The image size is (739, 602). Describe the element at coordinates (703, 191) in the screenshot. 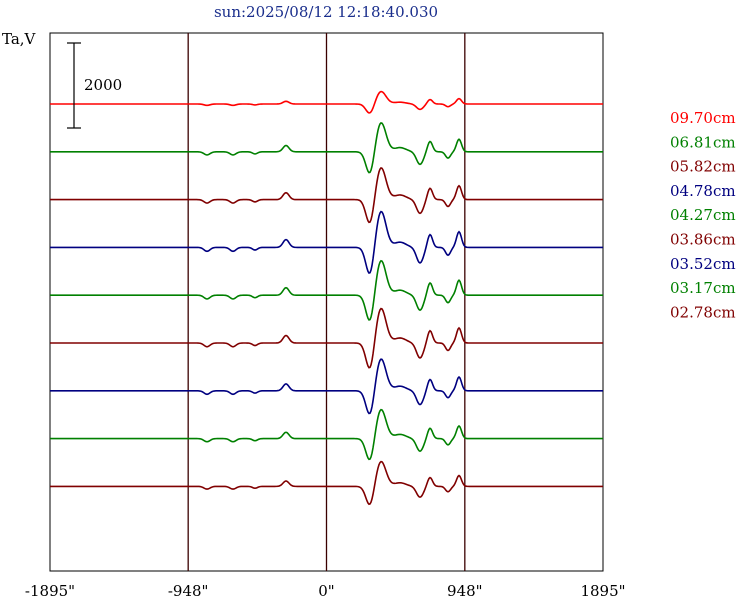

I see `legend-entry-3: 04.78cm` at that location.